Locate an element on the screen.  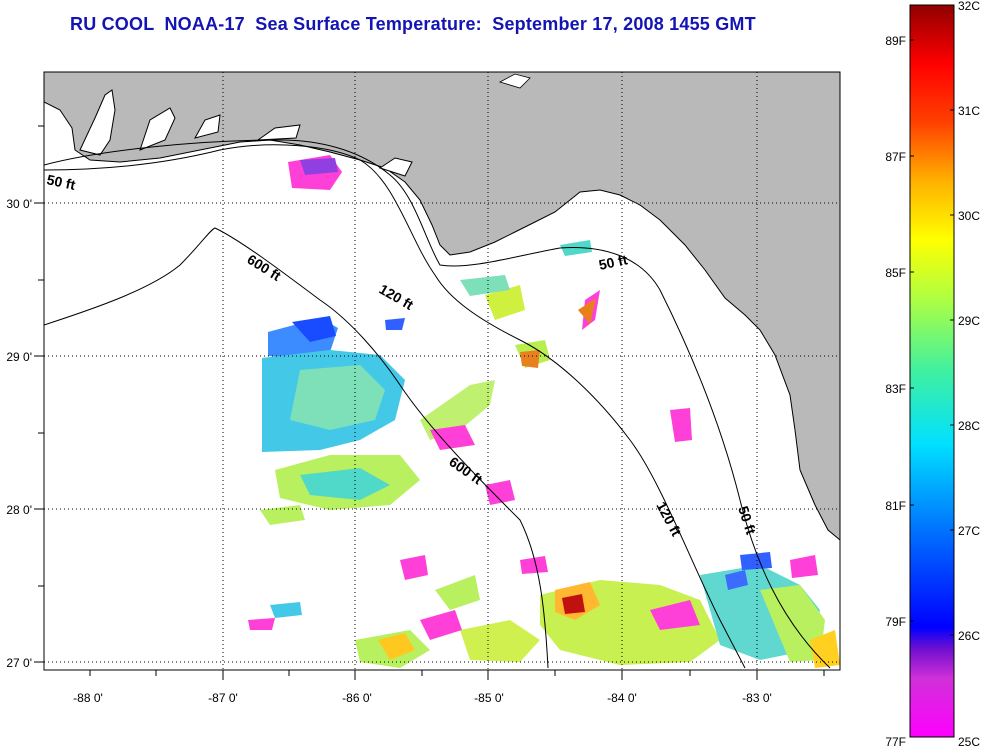
fahrenheit-label: 77F is located at coordinates (895, 742).